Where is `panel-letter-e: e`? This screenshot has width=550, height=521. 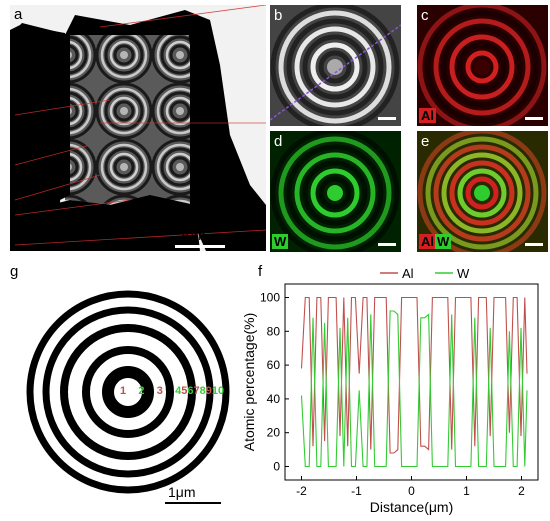
panel-letter-e: e is located at coordinates (425, 141).